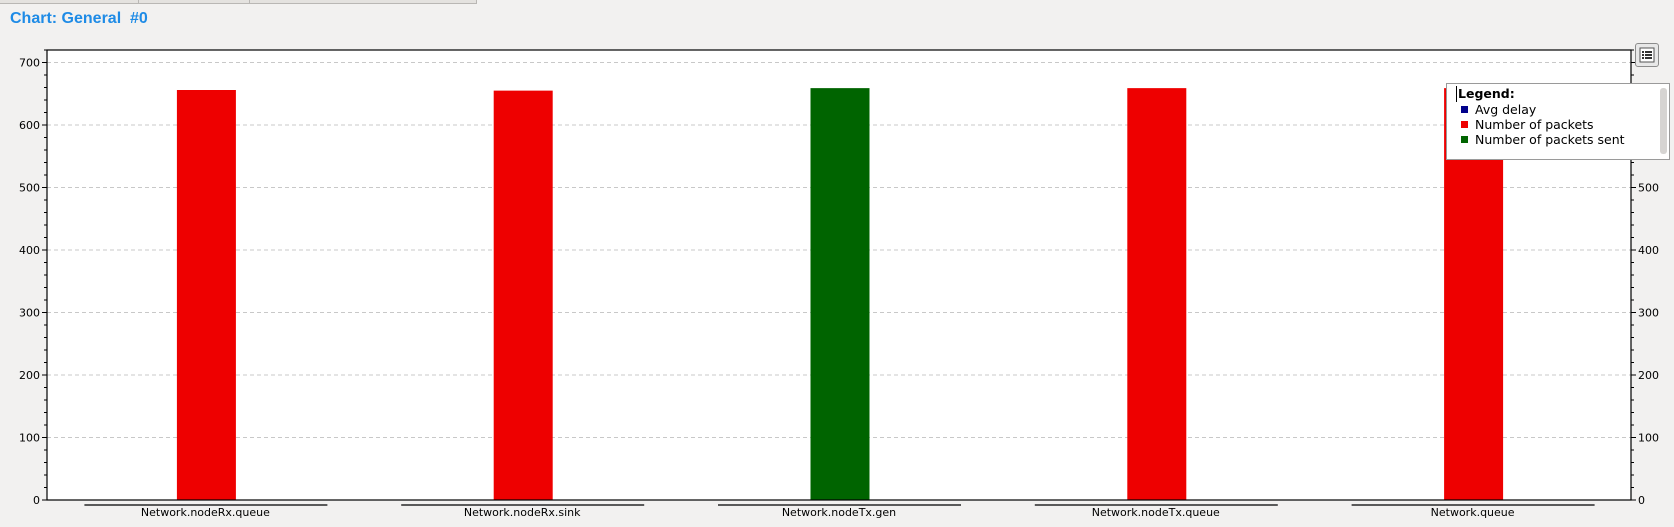 This screenshot has height=527, width=1674. Describe the element at coordinates (1648, 188) in the screenshot. I see `y-tick-label-right: 500` at that location.